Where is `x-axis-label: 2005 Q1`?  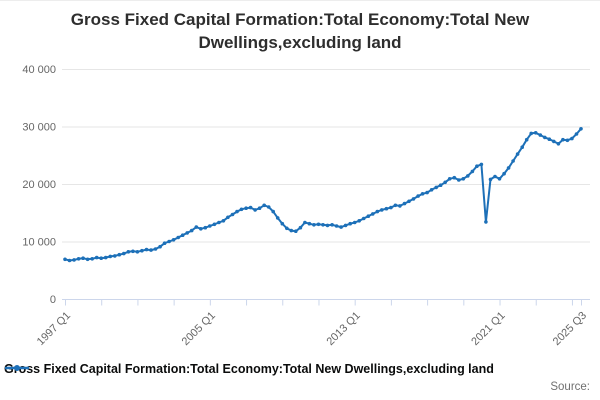
x-axis-label: 2005 Q1 is located at coordinates (199, 329).